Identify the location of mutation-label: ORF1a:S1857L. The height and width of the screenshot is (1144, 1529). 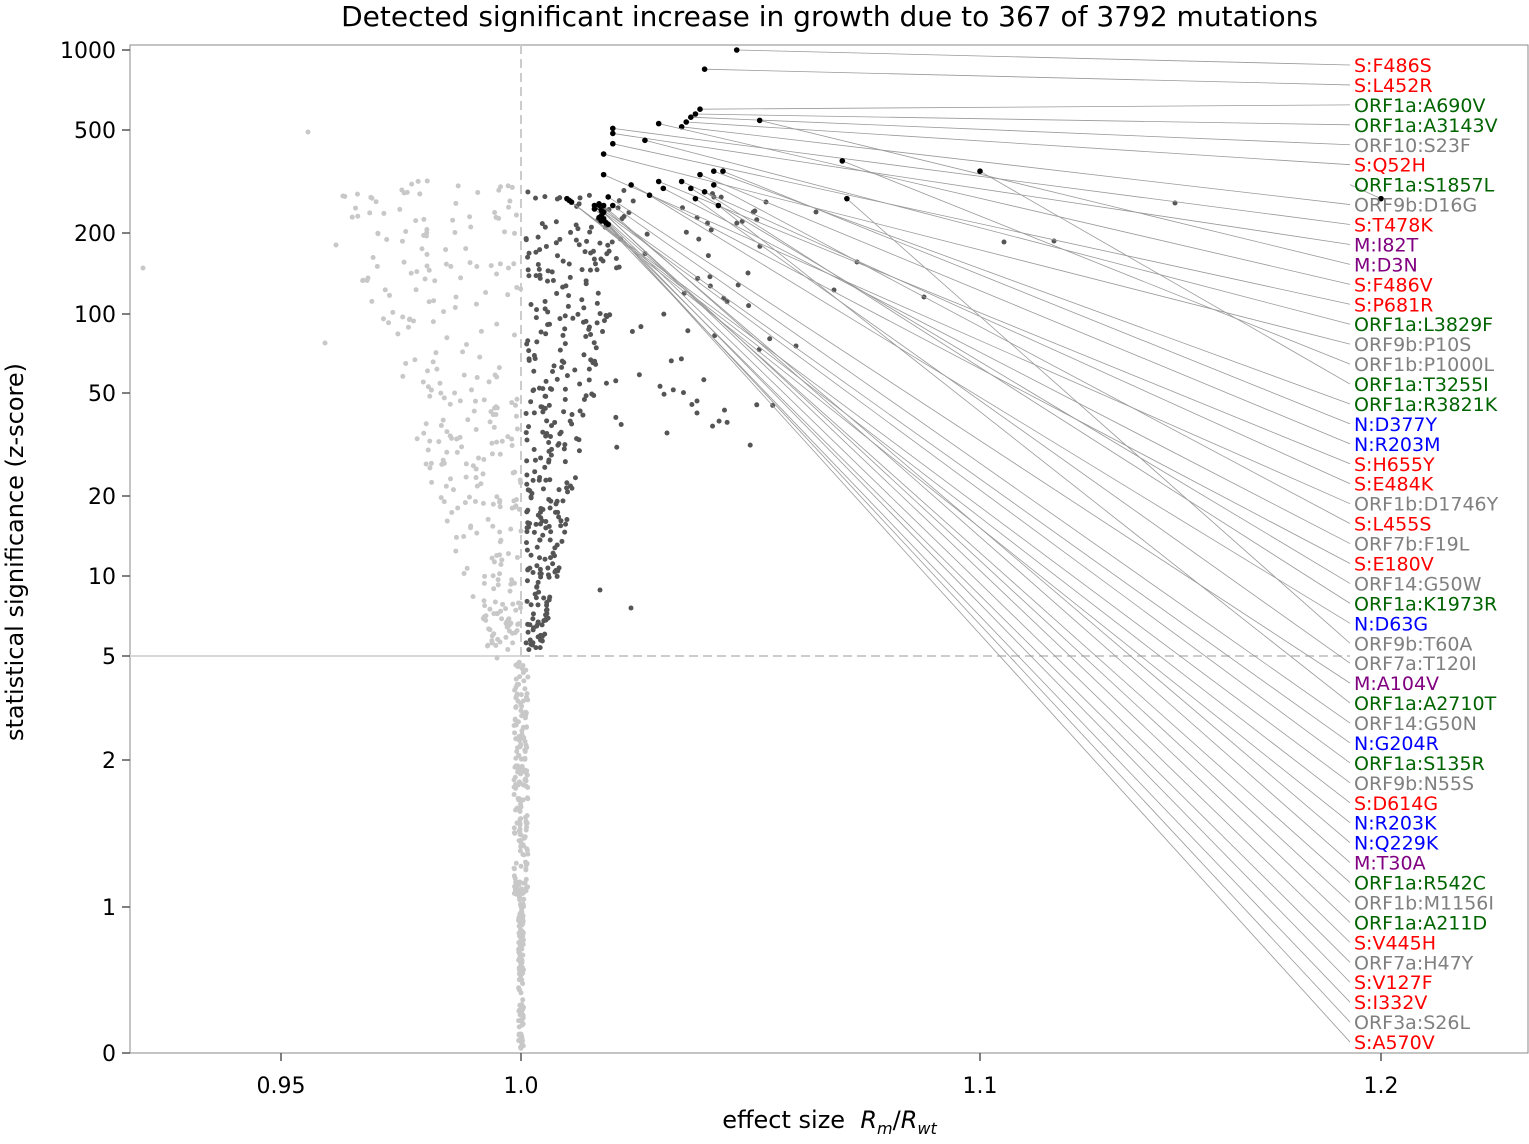
(1424, 186).